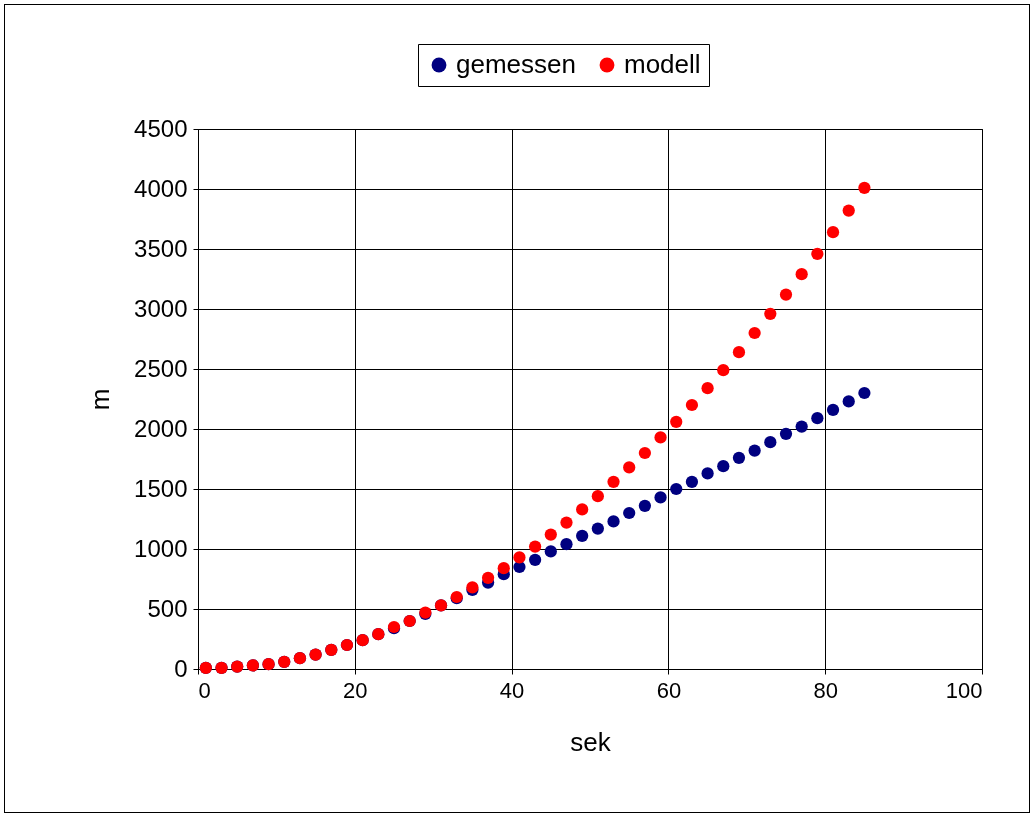 The image size is (1034, 817). Describe the element at coordinates (161, 248) in the screenshot. I see `y-tick-label: 3500` at that location.